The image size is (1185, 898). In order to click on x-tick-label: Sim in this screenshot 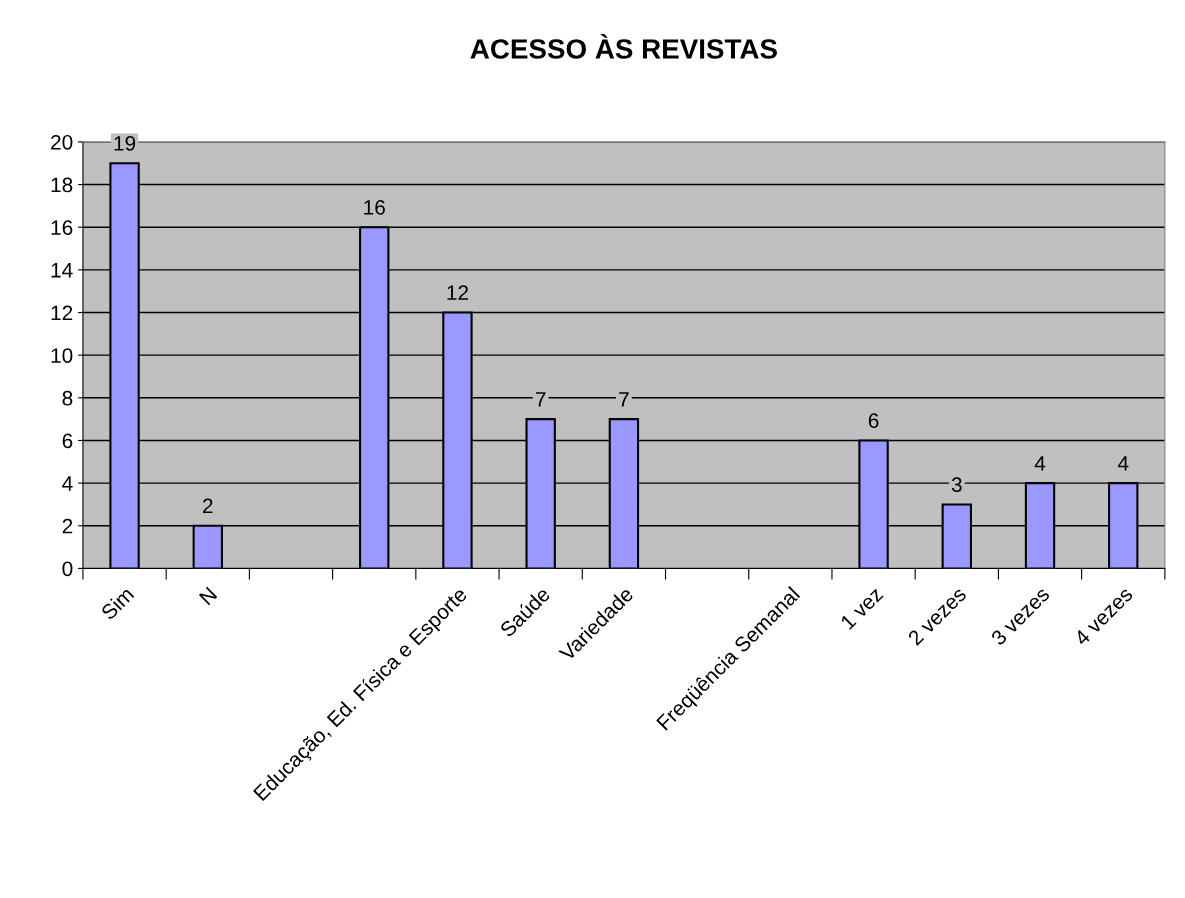, I will do `click(117, 603)`.